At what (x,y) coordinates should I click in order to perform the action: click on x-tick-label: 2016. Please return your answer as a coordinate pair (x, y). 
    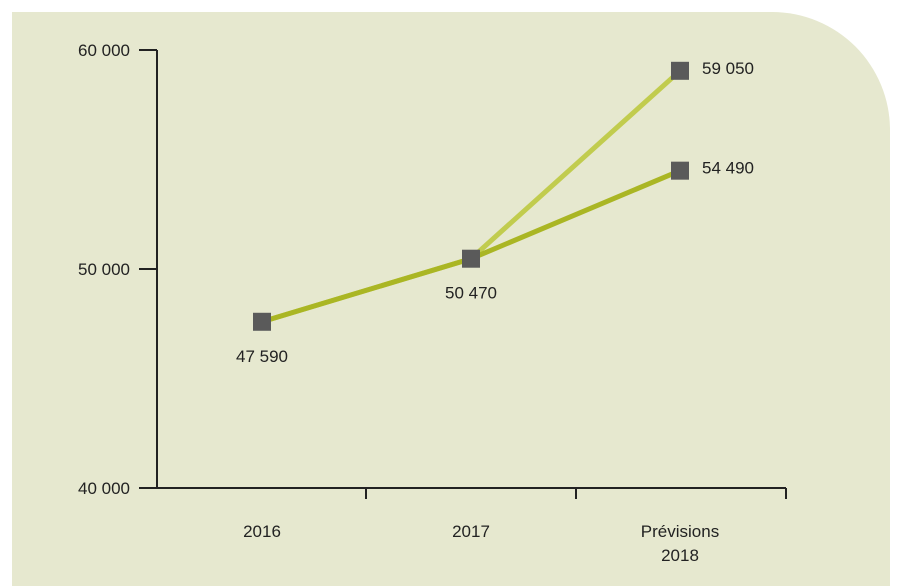
    Looking at the image, I should click on (262, 531).